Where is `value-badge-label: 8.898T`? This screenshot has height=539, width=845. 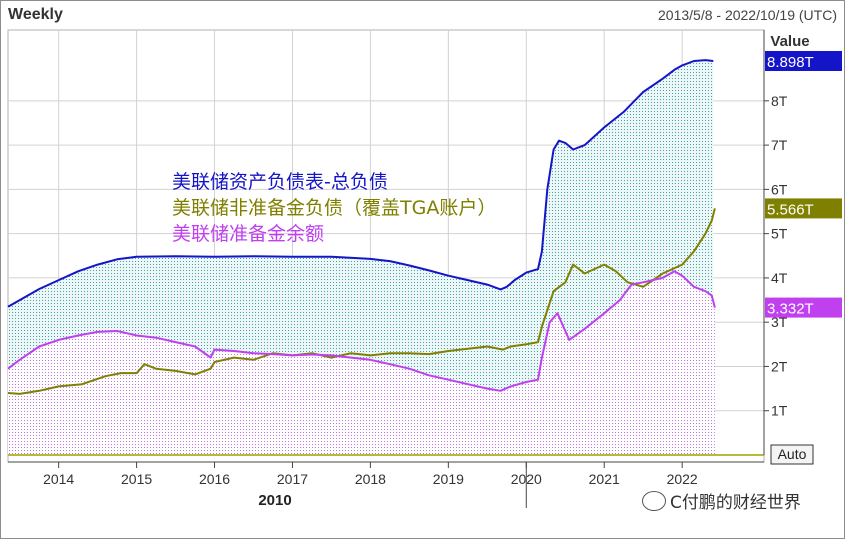 value-badge-label: 8.898T is located at coordinates (790, 62).